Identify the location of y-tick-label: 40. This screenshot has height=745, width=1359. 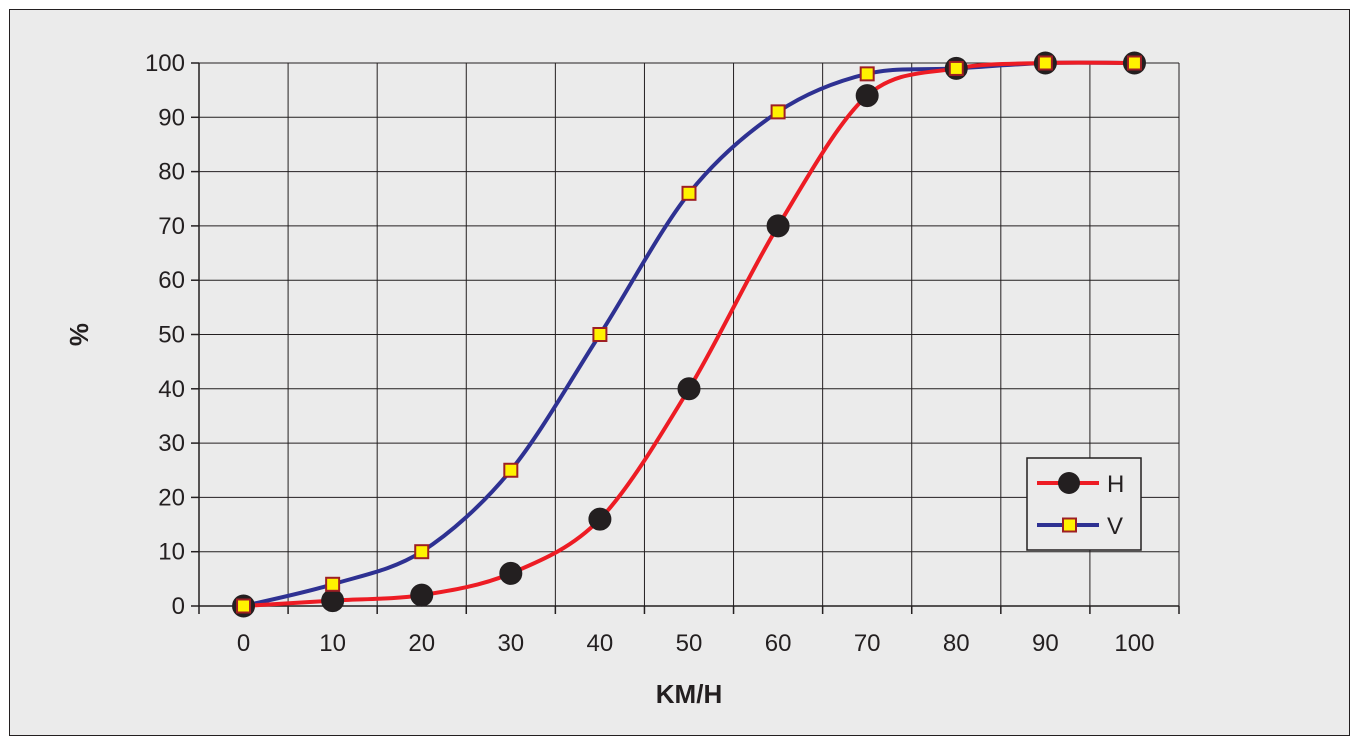
(171, 389).